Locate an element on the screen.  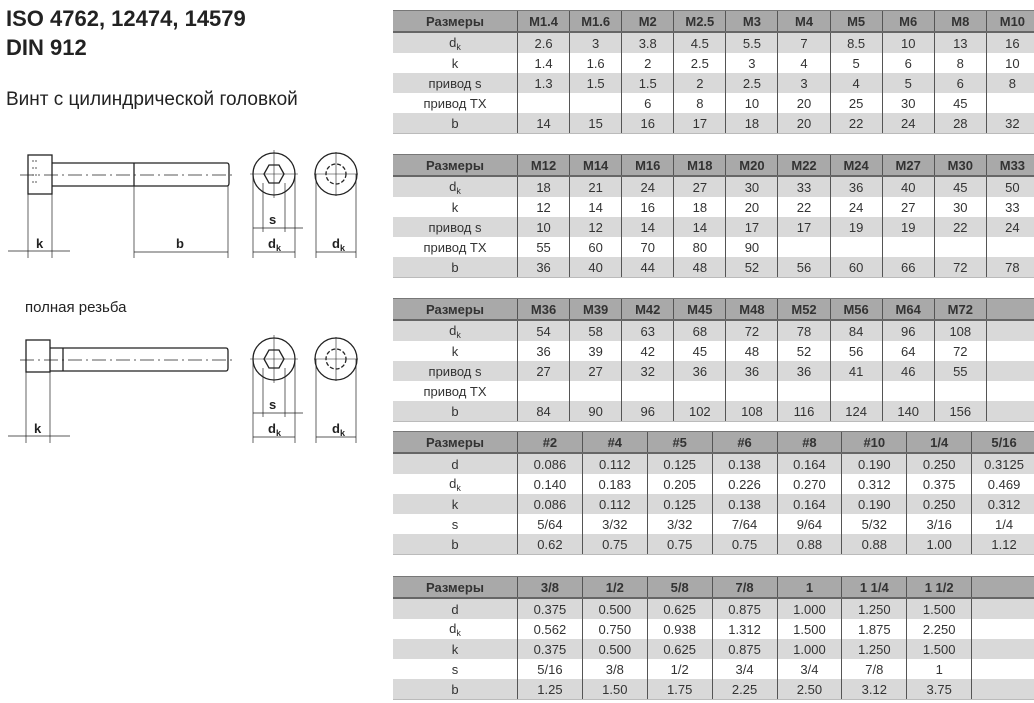
size-column-header: M14 is located at coordinates (595, 165).